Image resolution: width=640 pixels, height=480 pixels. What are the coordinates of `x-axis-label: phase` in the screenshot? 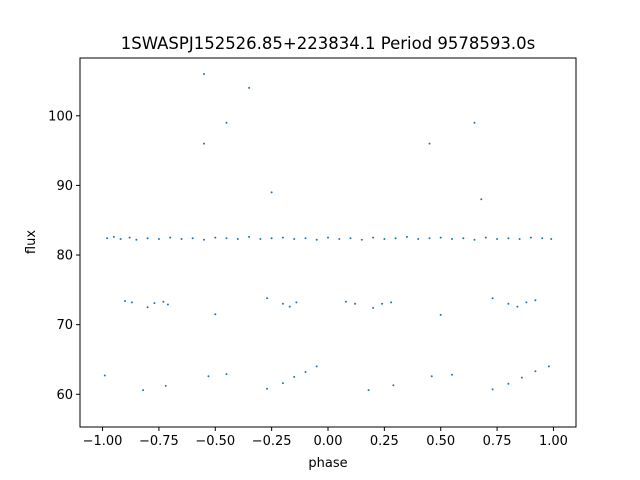 It's located at (327, 463).